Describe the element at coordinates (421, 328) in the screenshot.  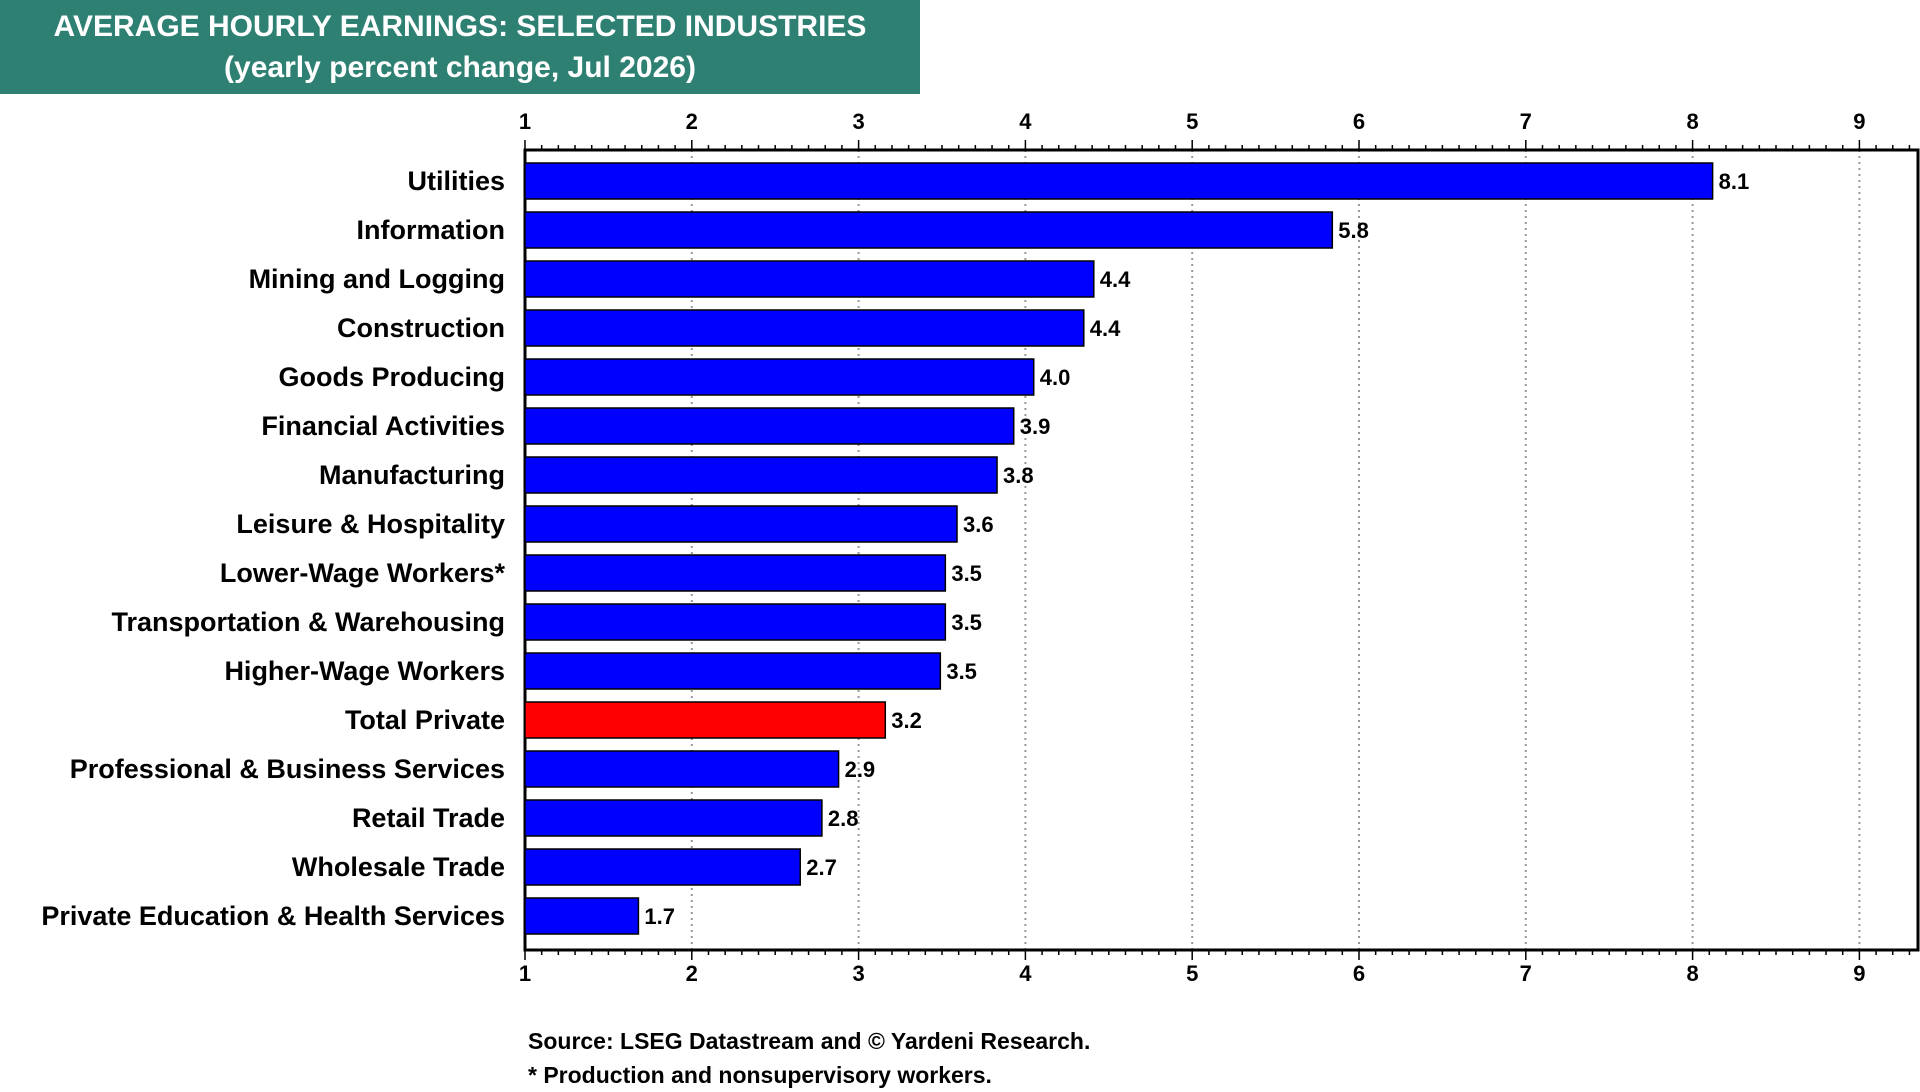
I see `category-label: Construction` at that location.